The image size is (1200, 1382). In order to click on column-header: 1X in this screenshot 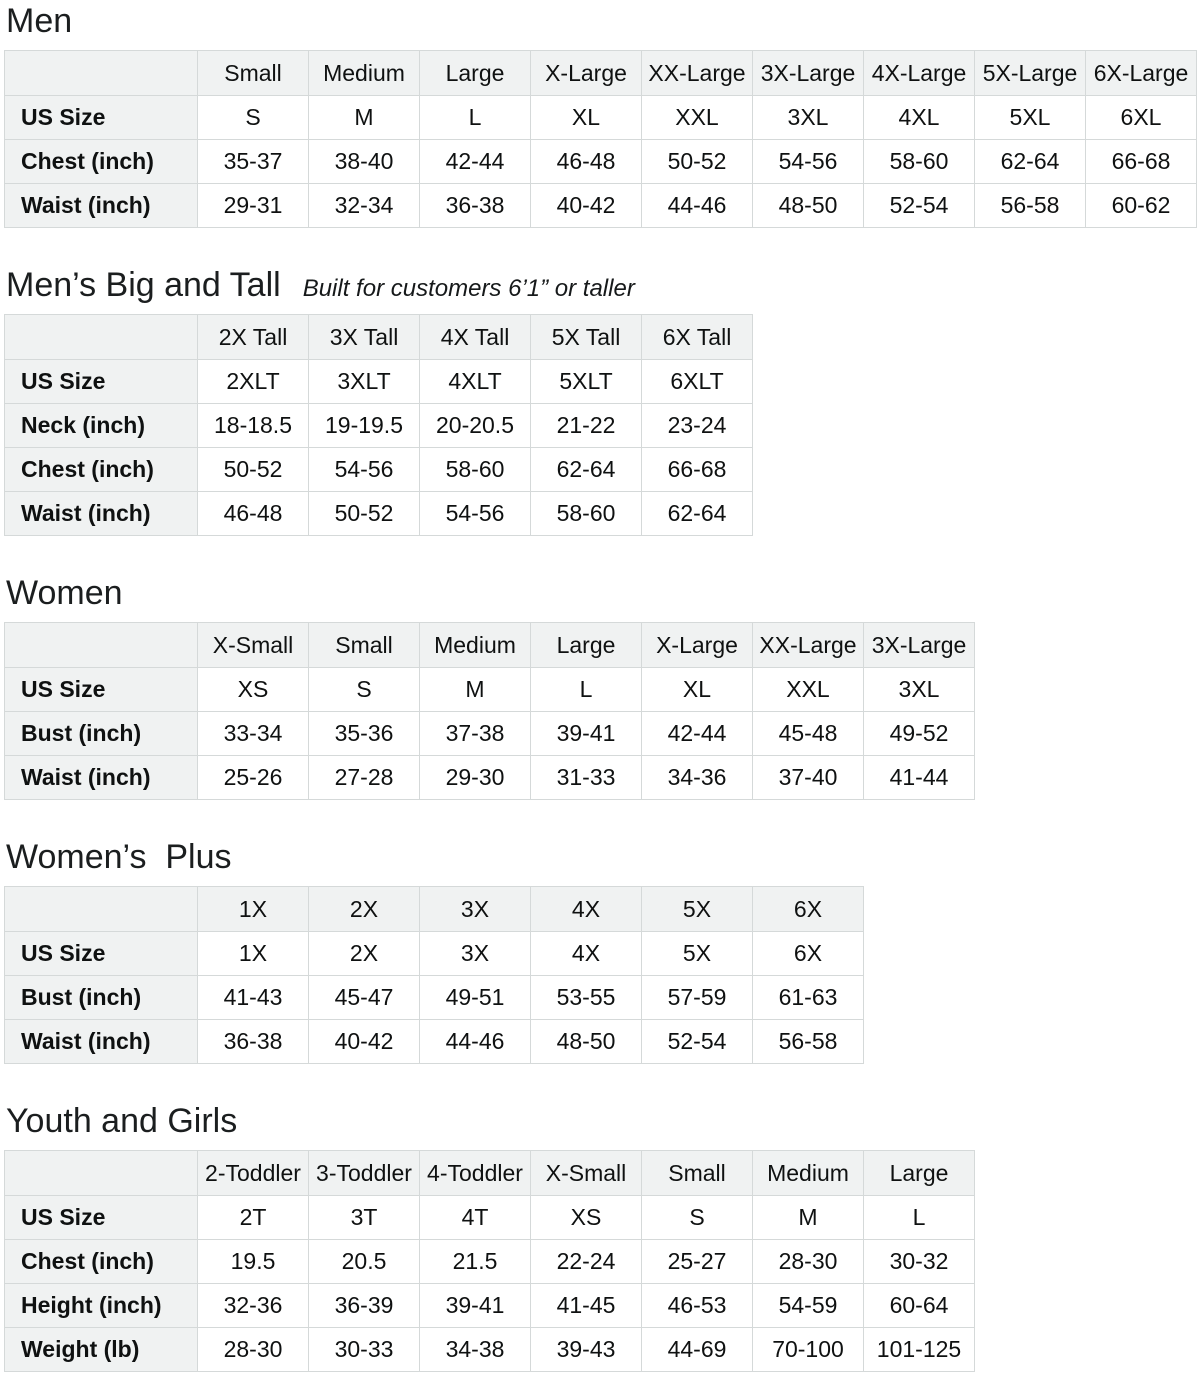, I will do `click(253, 909)`.